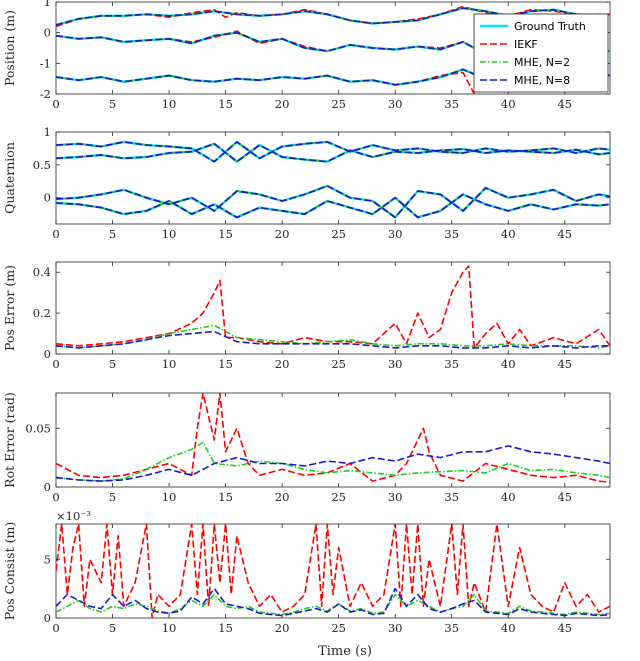  I want to click on y-axis-label: Position (m), so click(9, 48).